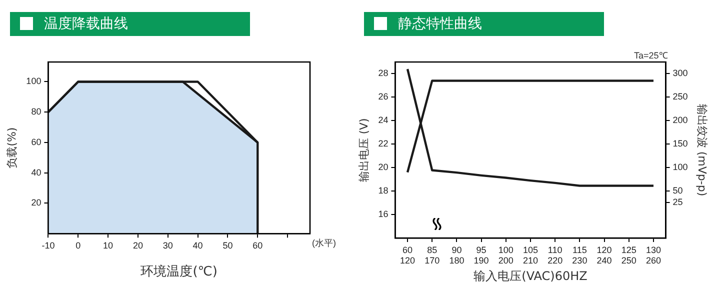 This screenshot has width=716, height=284. Describe the element at coordinates (702, 150) in the screenshot. I see `y2-axis-title: 输出纹波 (mVp-p)` at that location.